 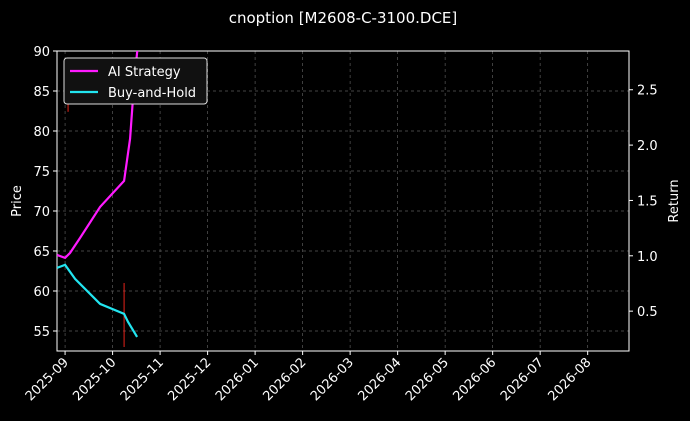 I want to click on y-tick-label: 70, so click(x=41, y=212).